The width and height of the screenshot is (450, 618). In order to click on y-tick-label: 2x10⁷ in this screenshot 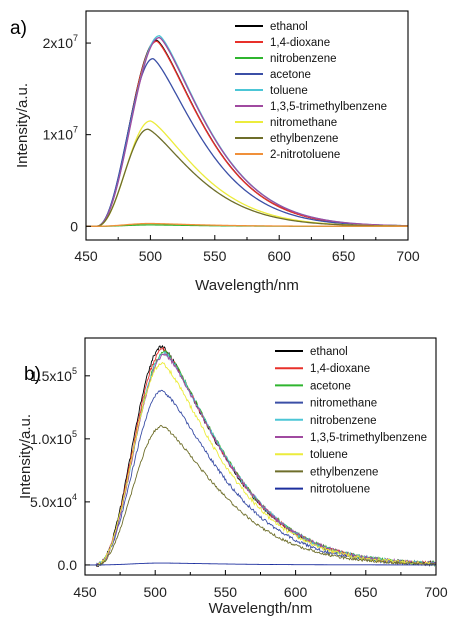, I will do `click(60, 42)`.